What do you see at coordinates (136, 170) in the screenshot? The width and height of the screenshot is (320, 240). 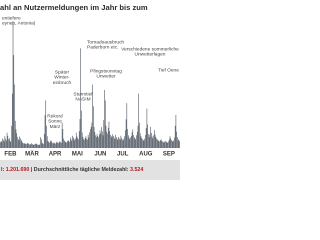 I see `avg: 3.524` at bounding box center [136, 170].